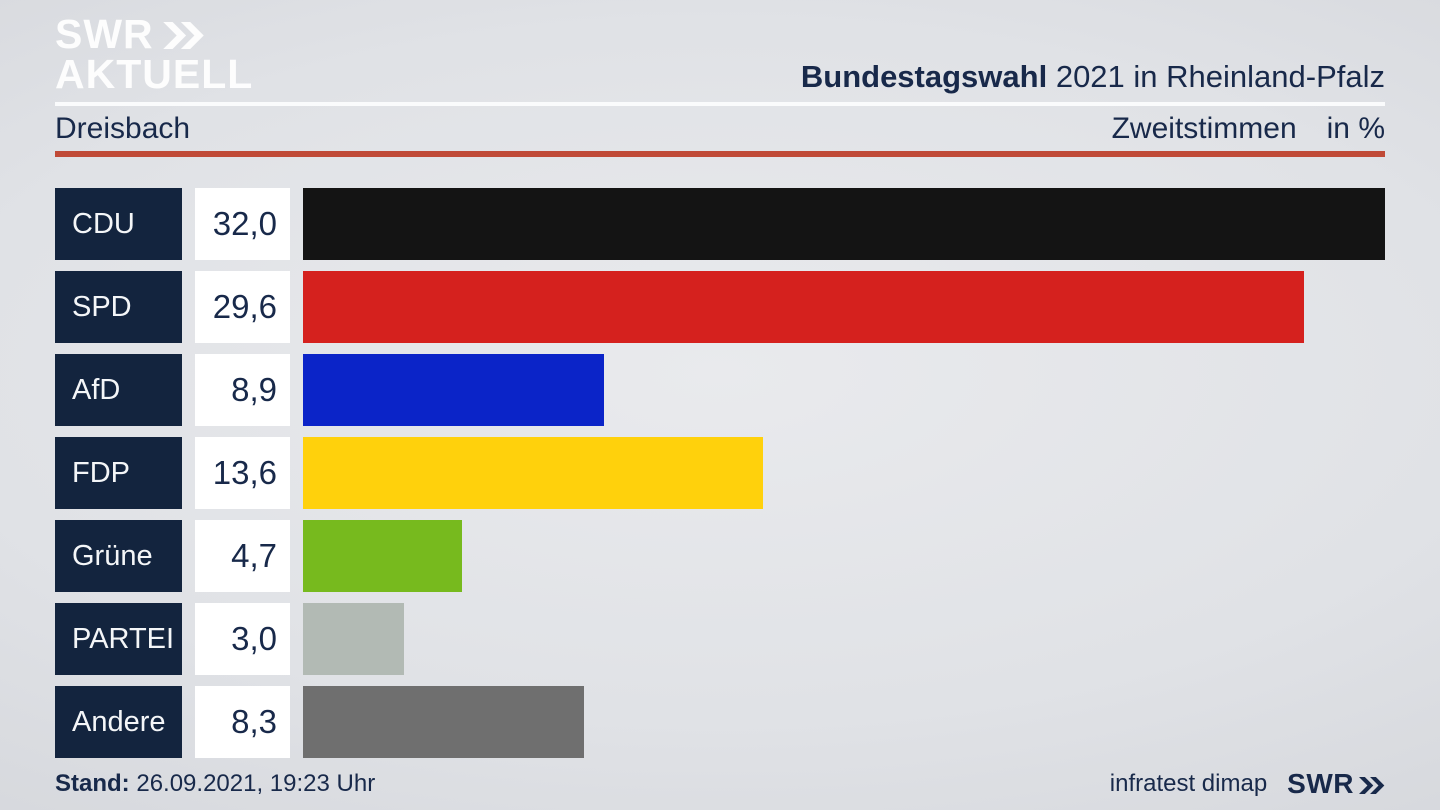 The width and height of the screenshot is (1440, 810). What do you see at coordinates (1220, 76) in the screenshot?
I see `title-rest: 2021 in Rheinland-Pfalz` at bounding box center [1220, 76].